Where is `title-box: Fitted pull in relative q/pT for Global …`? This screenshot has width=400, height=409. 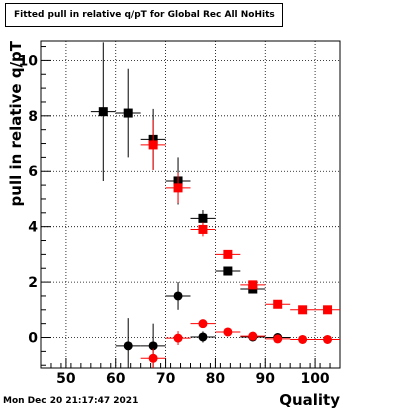 title-box: Fitted pull in relative q/pT for Global … is located at coordinates (144, 15).